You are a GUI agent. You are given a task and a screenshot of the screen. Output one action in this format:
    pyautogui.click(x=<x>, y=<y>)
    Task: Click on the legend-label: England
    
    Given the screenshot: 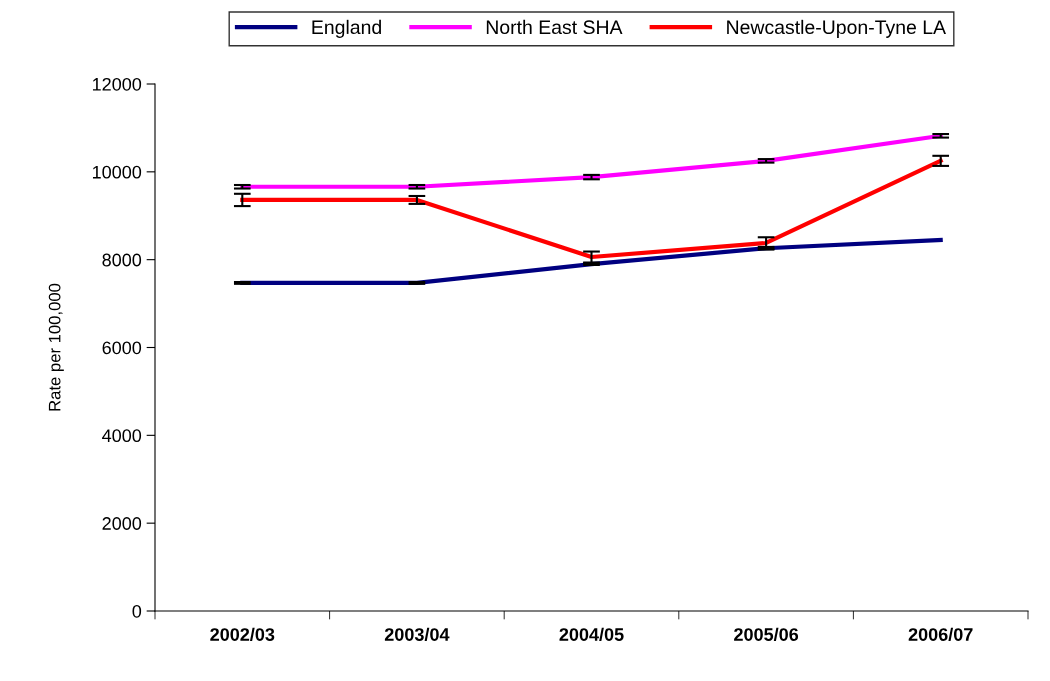 What is the action you would take?
    pyautogui.click(x=346, y=28)
    